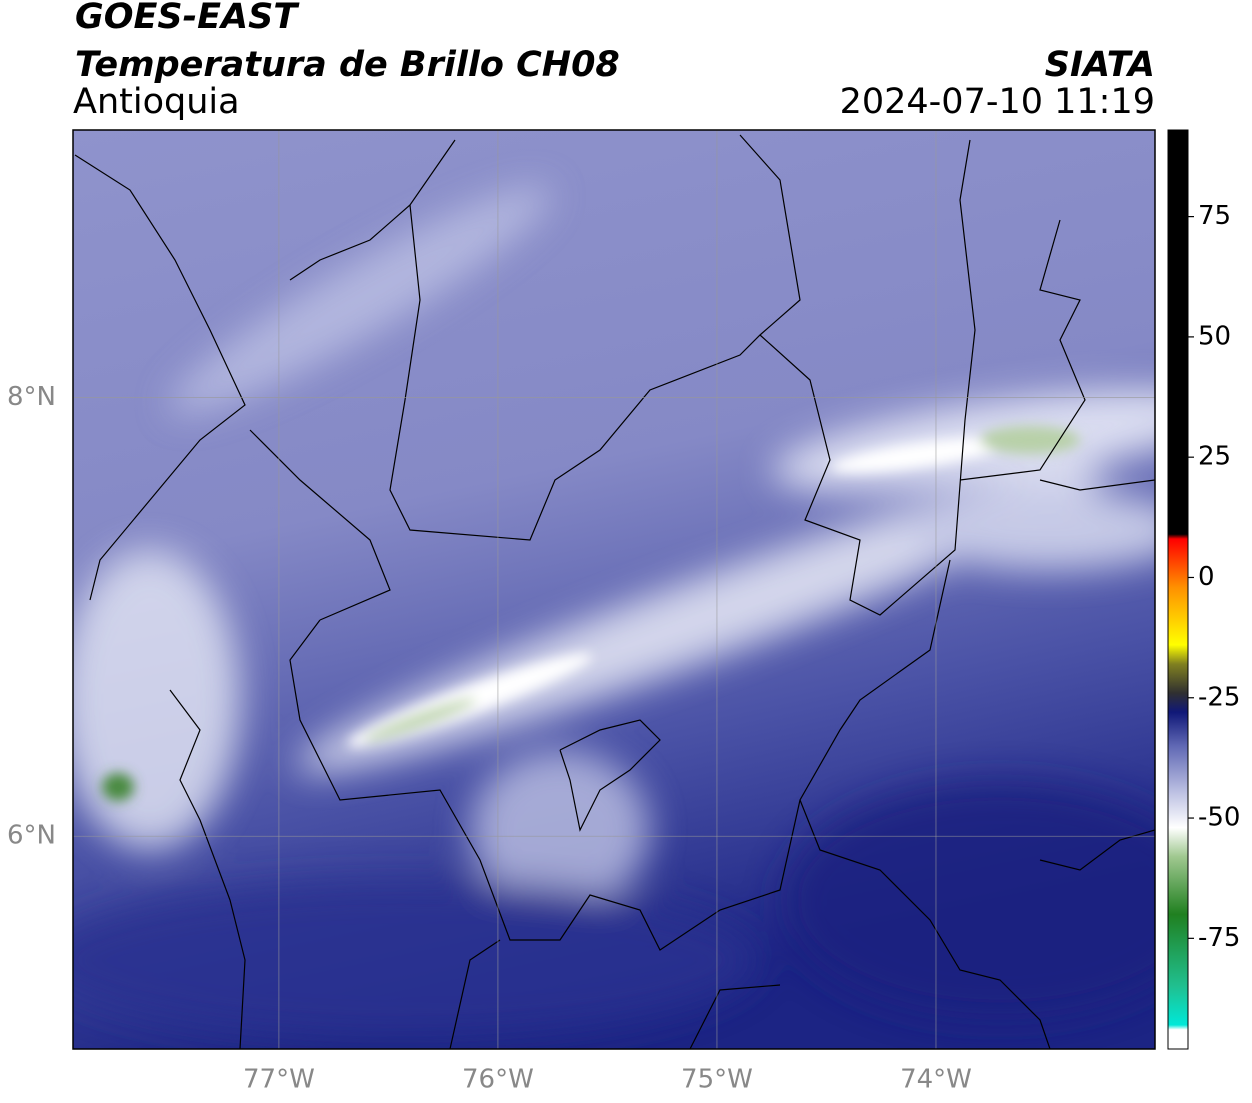  I want to click on y-tick-label: 8°N, so click(31, 397).